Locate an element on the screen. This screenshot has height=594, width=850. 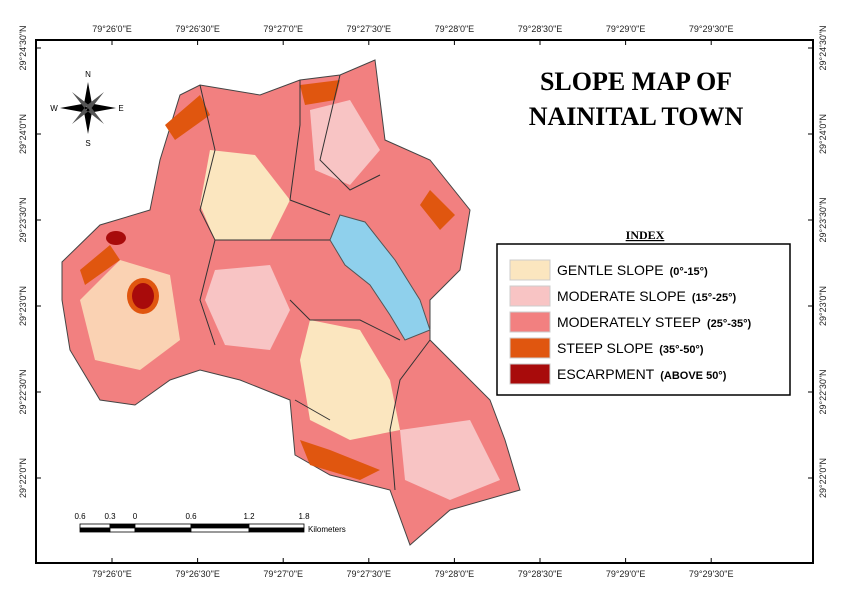
legend-entry: MODERATE SLOPE (15°-25°) is located at coordinates (646, 296).